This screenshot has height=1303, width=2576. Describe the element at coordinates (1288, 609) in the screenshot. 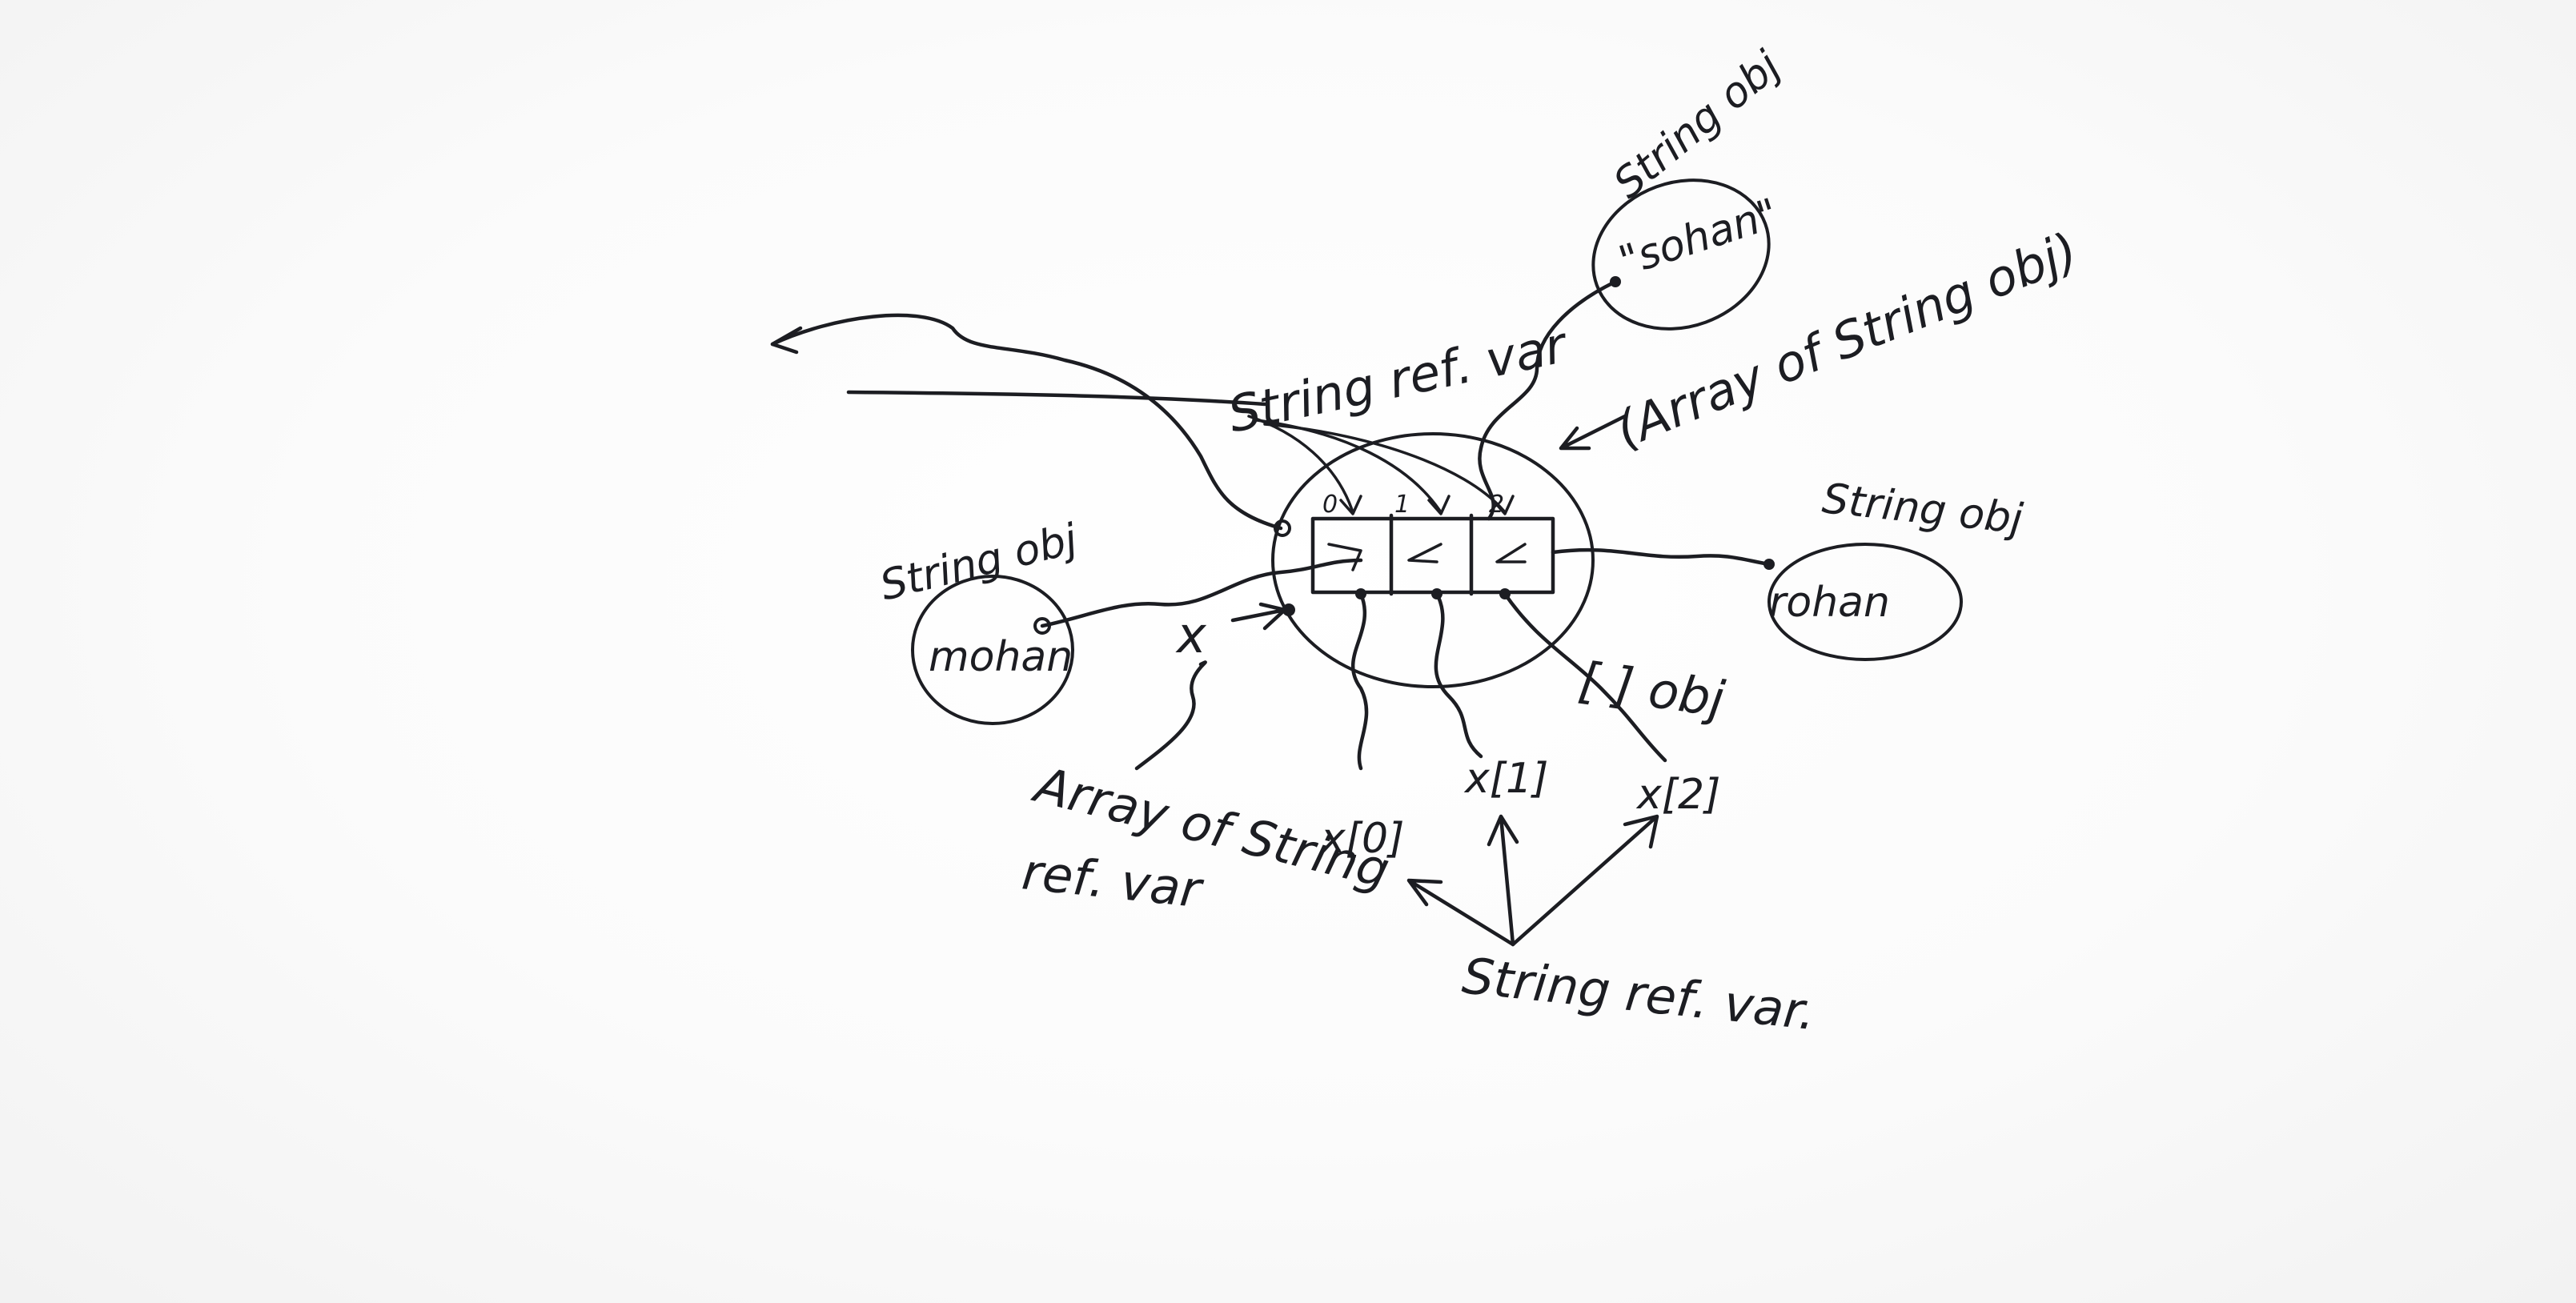

I see `x-var-dot` at that location.